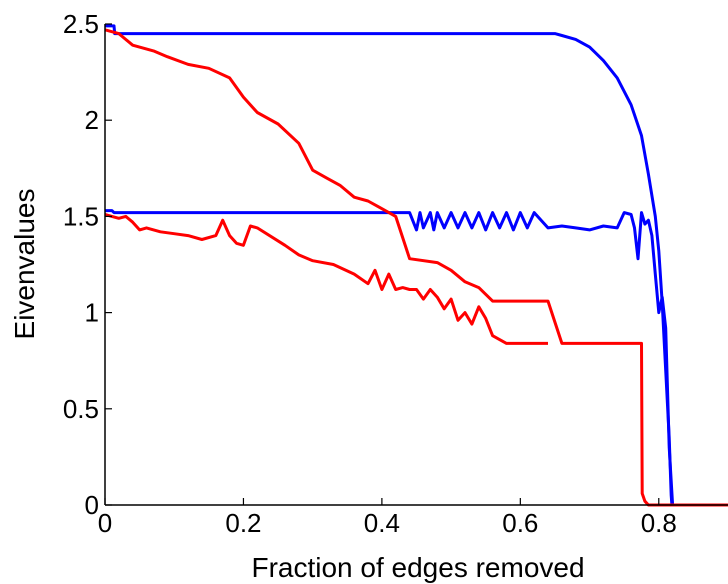  I want to click on x-axis-ticks: 0 0.2 0.4 0.6 0.8, so click(387, 518).